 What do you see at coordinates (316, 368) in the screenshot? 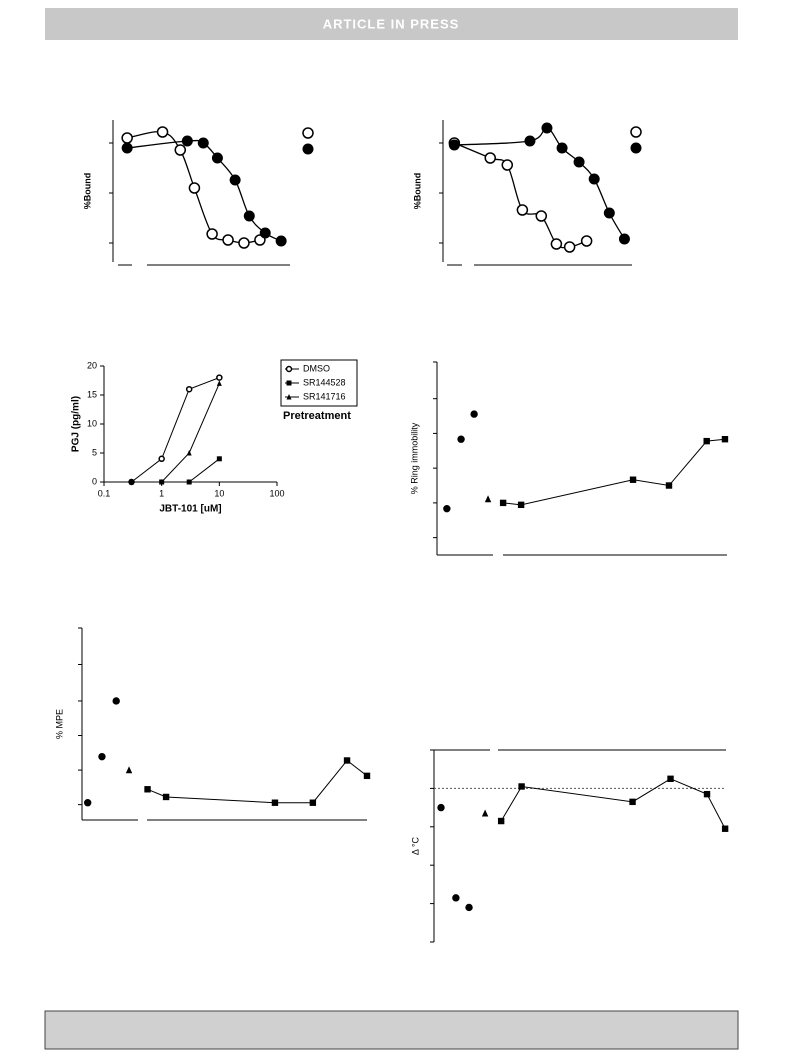
I see `legend-label: DMSO` at bounding box center [316, 368].